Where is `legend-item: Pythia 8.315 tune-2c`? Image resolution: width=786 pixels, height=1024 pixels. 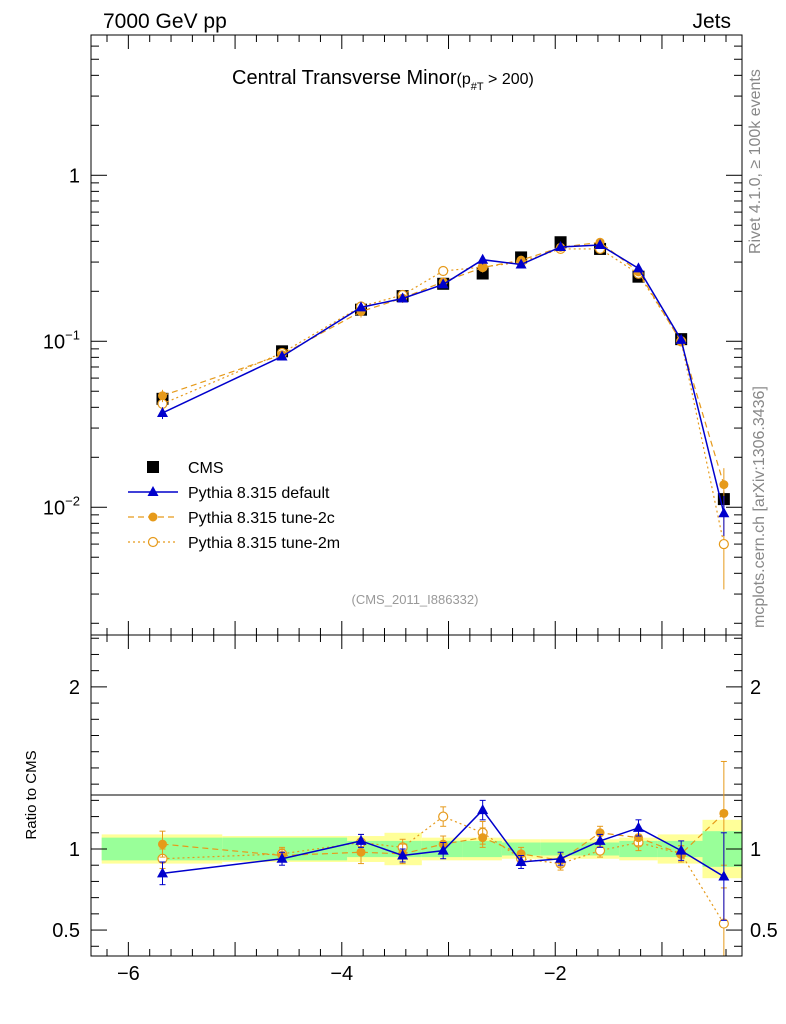
legend-item: Pythia 8.315 tune-2c is located at coordinates (231, 518).